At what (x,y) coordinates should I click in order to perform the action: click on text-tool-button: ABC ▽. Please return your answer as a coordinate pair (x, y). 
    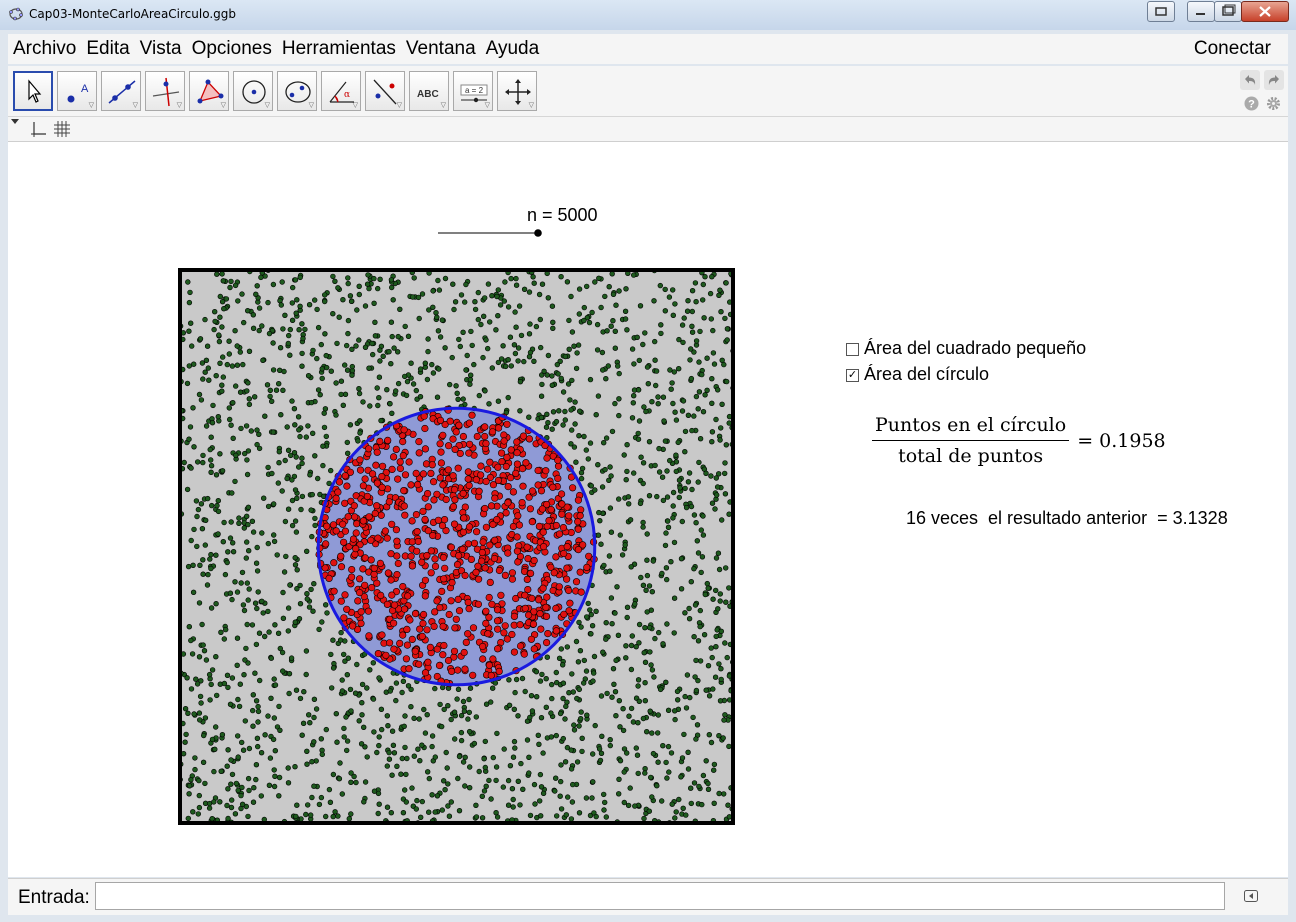
    Looking at the image, I should click on (429, 91).